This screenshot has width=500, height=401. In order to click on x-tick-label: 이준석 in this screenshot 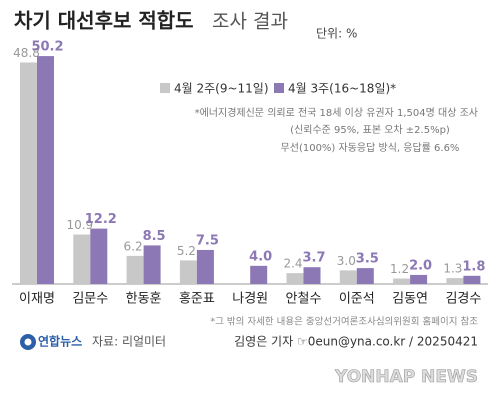, I will do `click(357, 299)`.